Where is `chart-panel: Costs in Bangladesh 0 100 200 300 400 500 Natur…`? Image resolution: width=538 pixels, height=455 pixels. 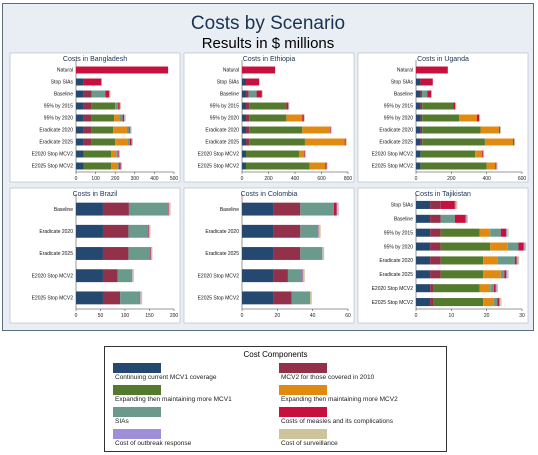 chart-panel: Costs in Bangladesh 0 100 200 300 400 500 Natur… is located at coordinates (95, 117).